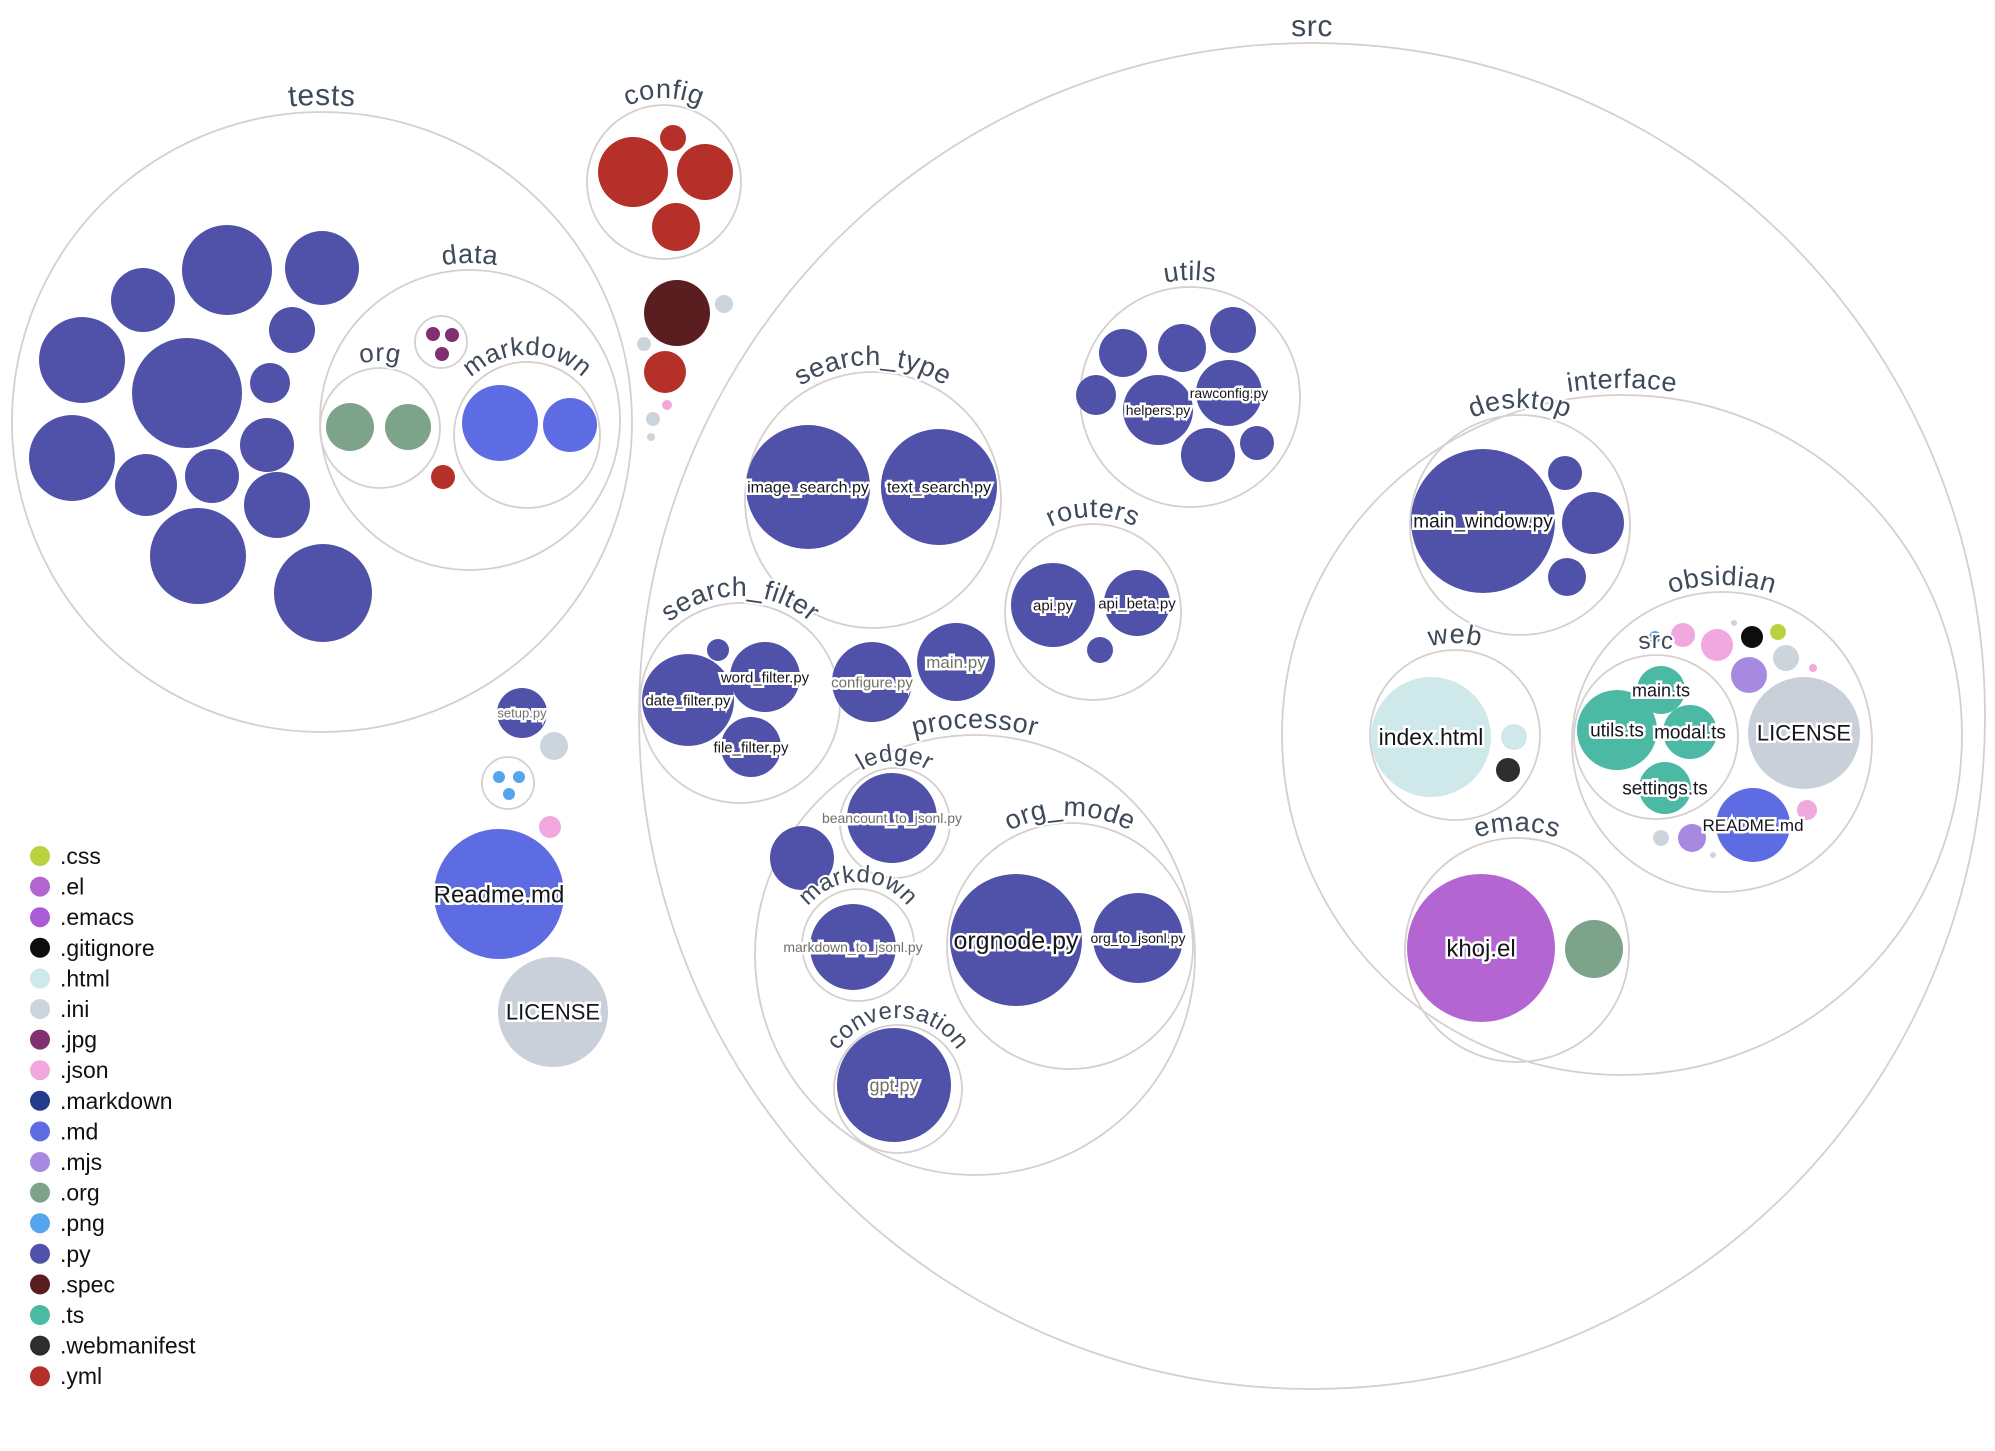 The height and width of the screenshot is (1451, 1995). What do you see at coordinates (277, 505) in the screenshot?
I see `tests-py-12-file-circle` at bounding box center [277, 505].